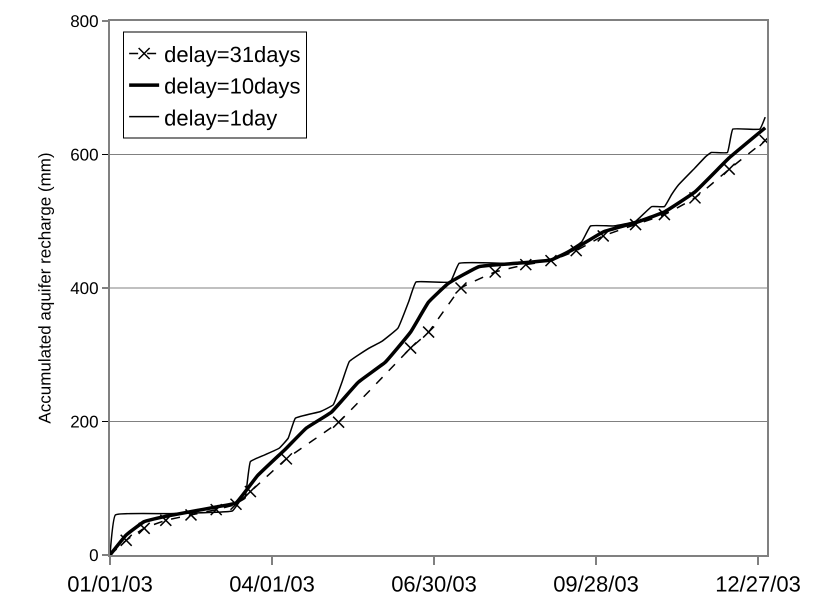 The width and height of the screenshot is (822, 615). What do you see at coordinates (758, 583) in the screenshot?
I see `x-tick-label: 12/27/03` at bounding box center [758, 583].